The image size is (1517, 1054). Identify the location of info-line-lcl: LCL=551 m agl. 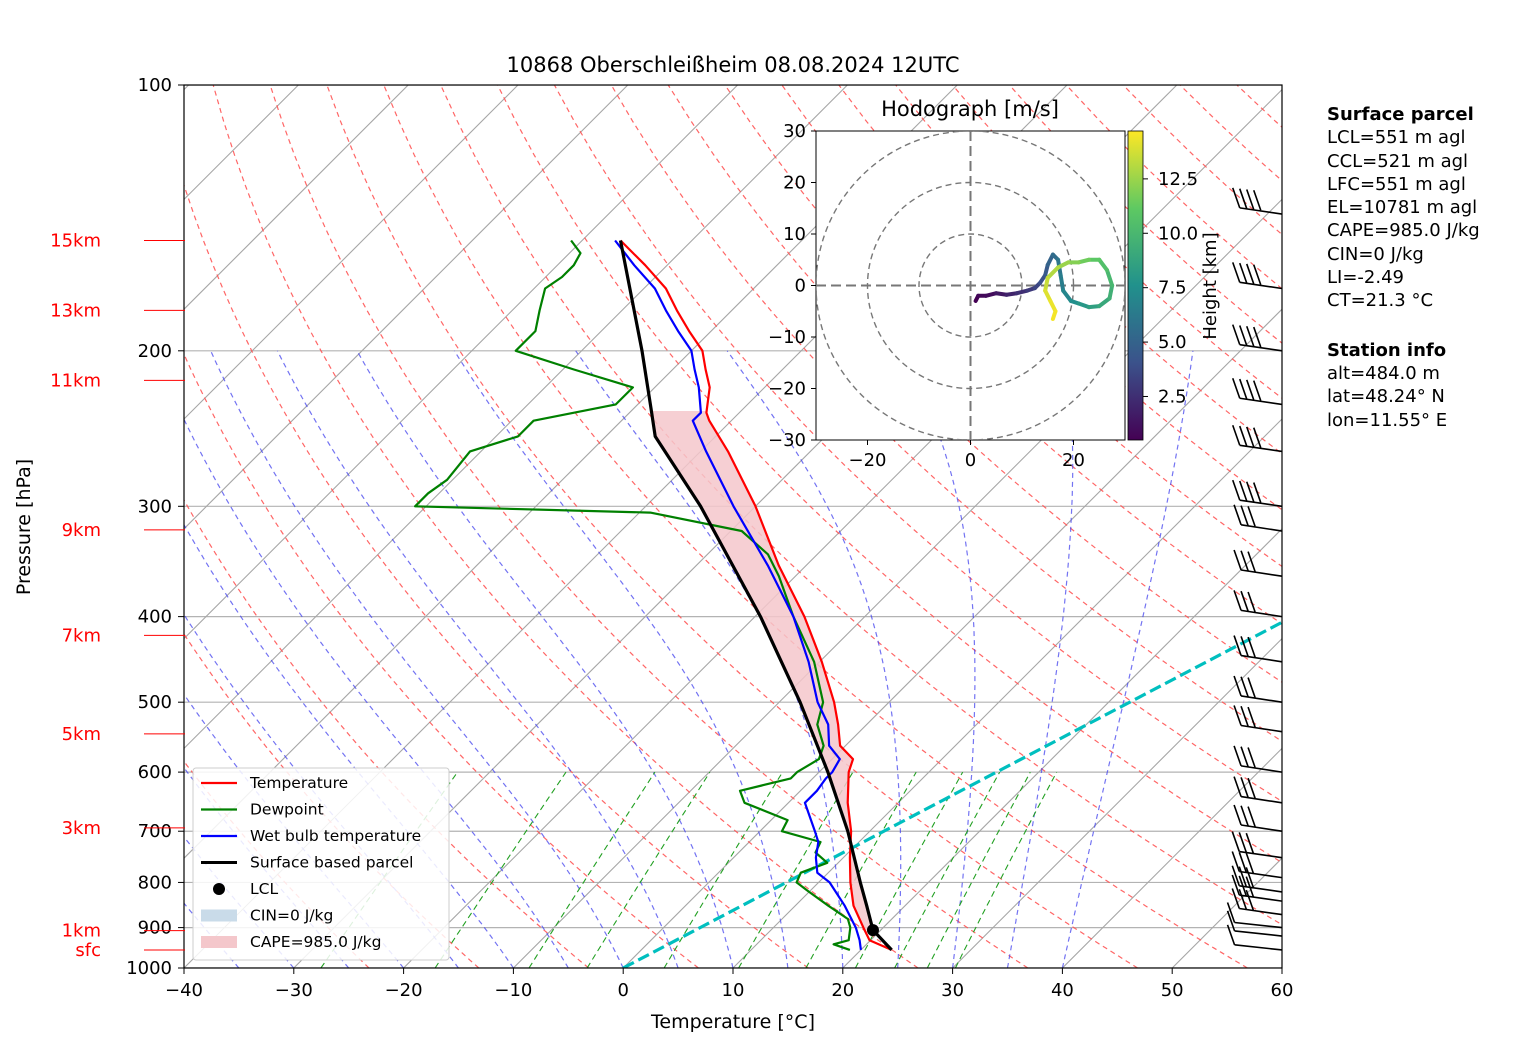
(1396, 138).